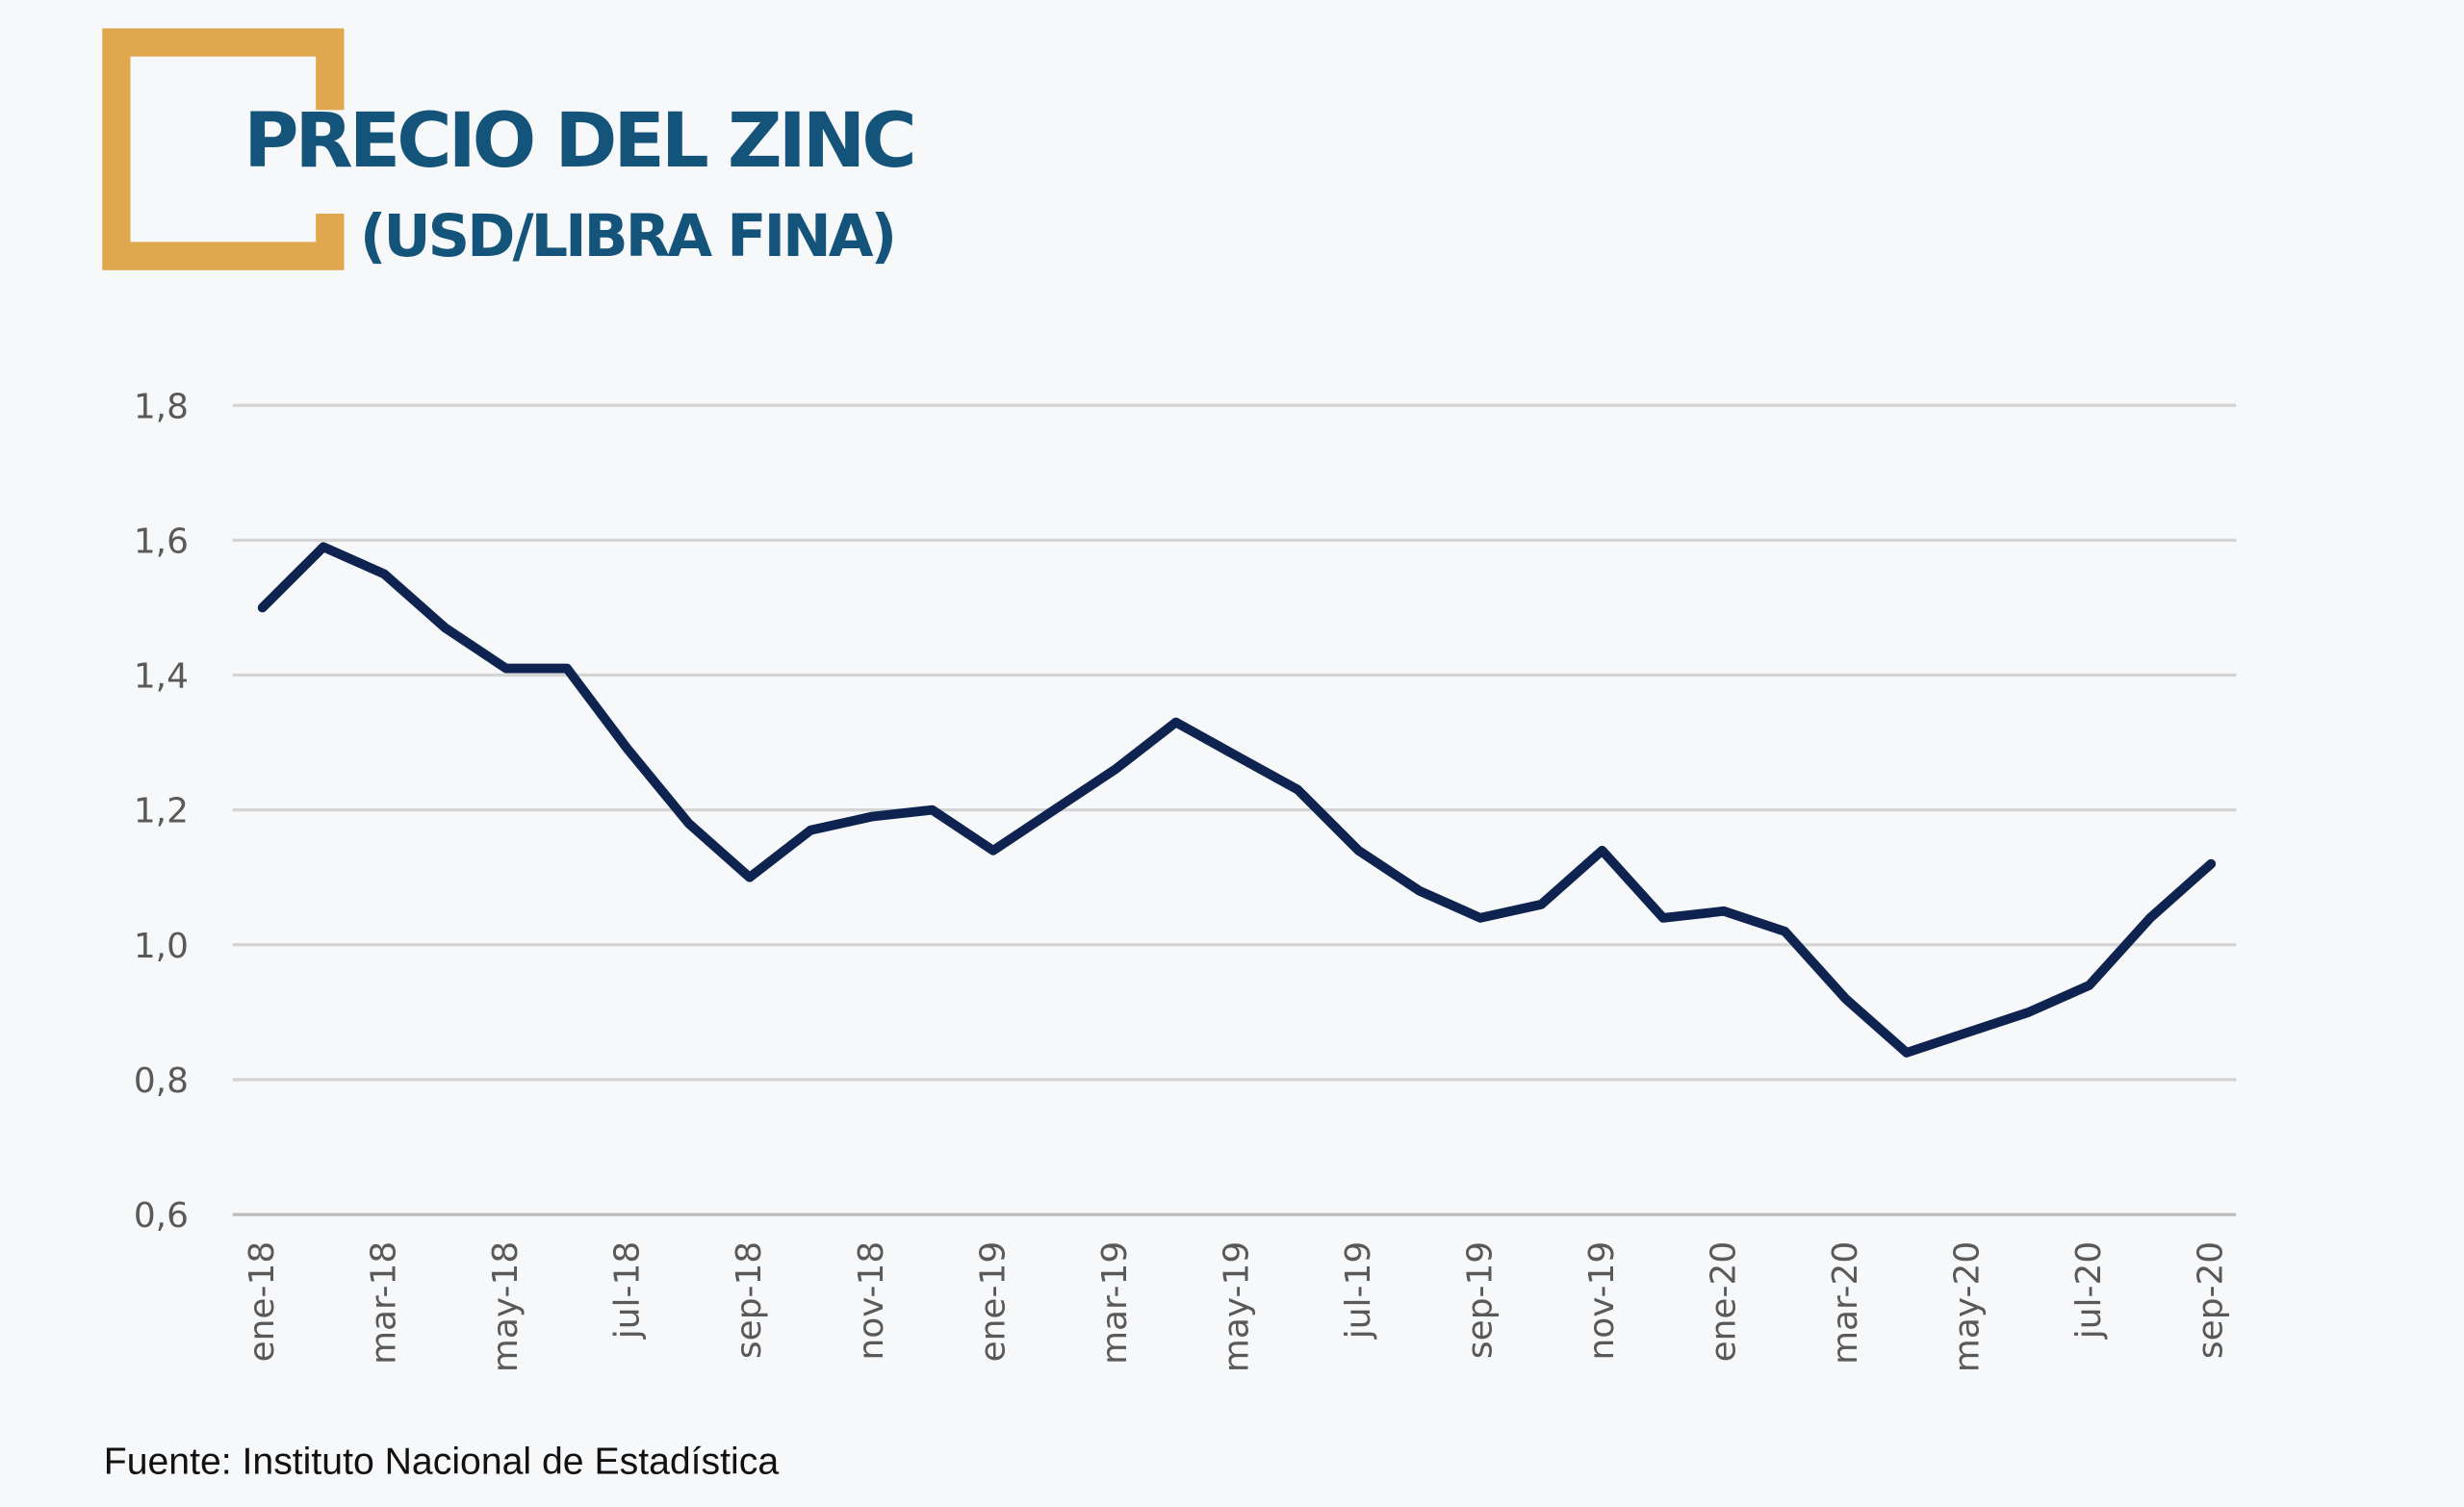  Describe the element at coordinates (161, 406) in the screenshot. I see `y-tick-label: 1,8` at that location.